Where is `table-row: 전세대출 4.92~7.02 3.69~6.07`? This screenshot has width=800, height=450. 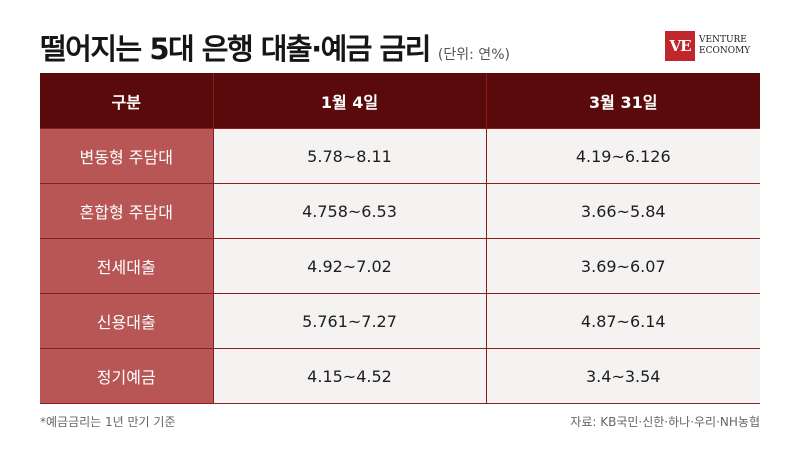 table-row: 전세대출 4.92~7.02 3.69~6.07 is located at coordinates (400, 266).